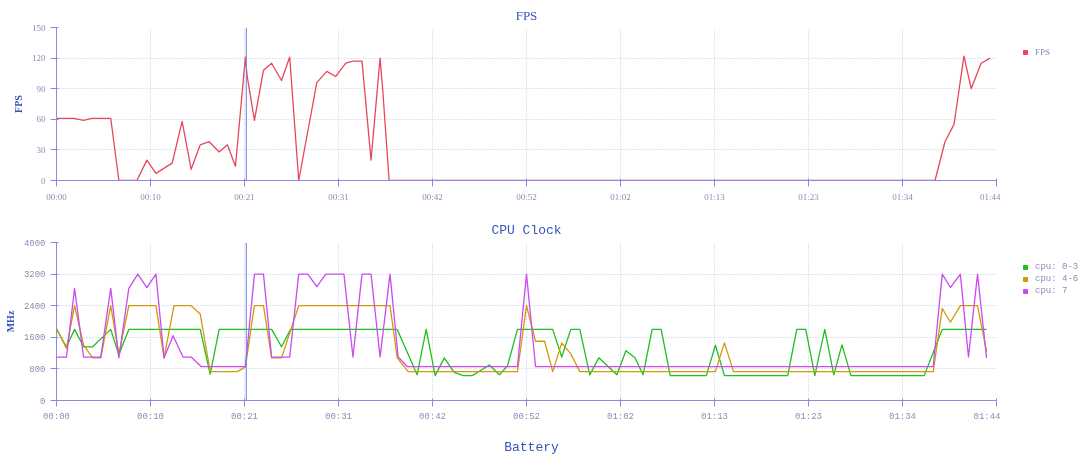 This screenshot has height=459, width=1080. I want to click on legend-label: cpu: 0-3, so click(1057, 267).